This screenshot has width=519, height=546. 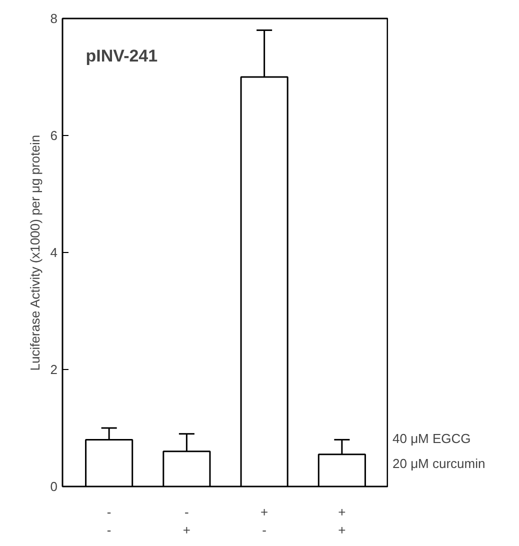 What do you see at coordinates (54, 135) in the screenshot?
I see `y-tick-label: 6` at bounding box center [54, 135].